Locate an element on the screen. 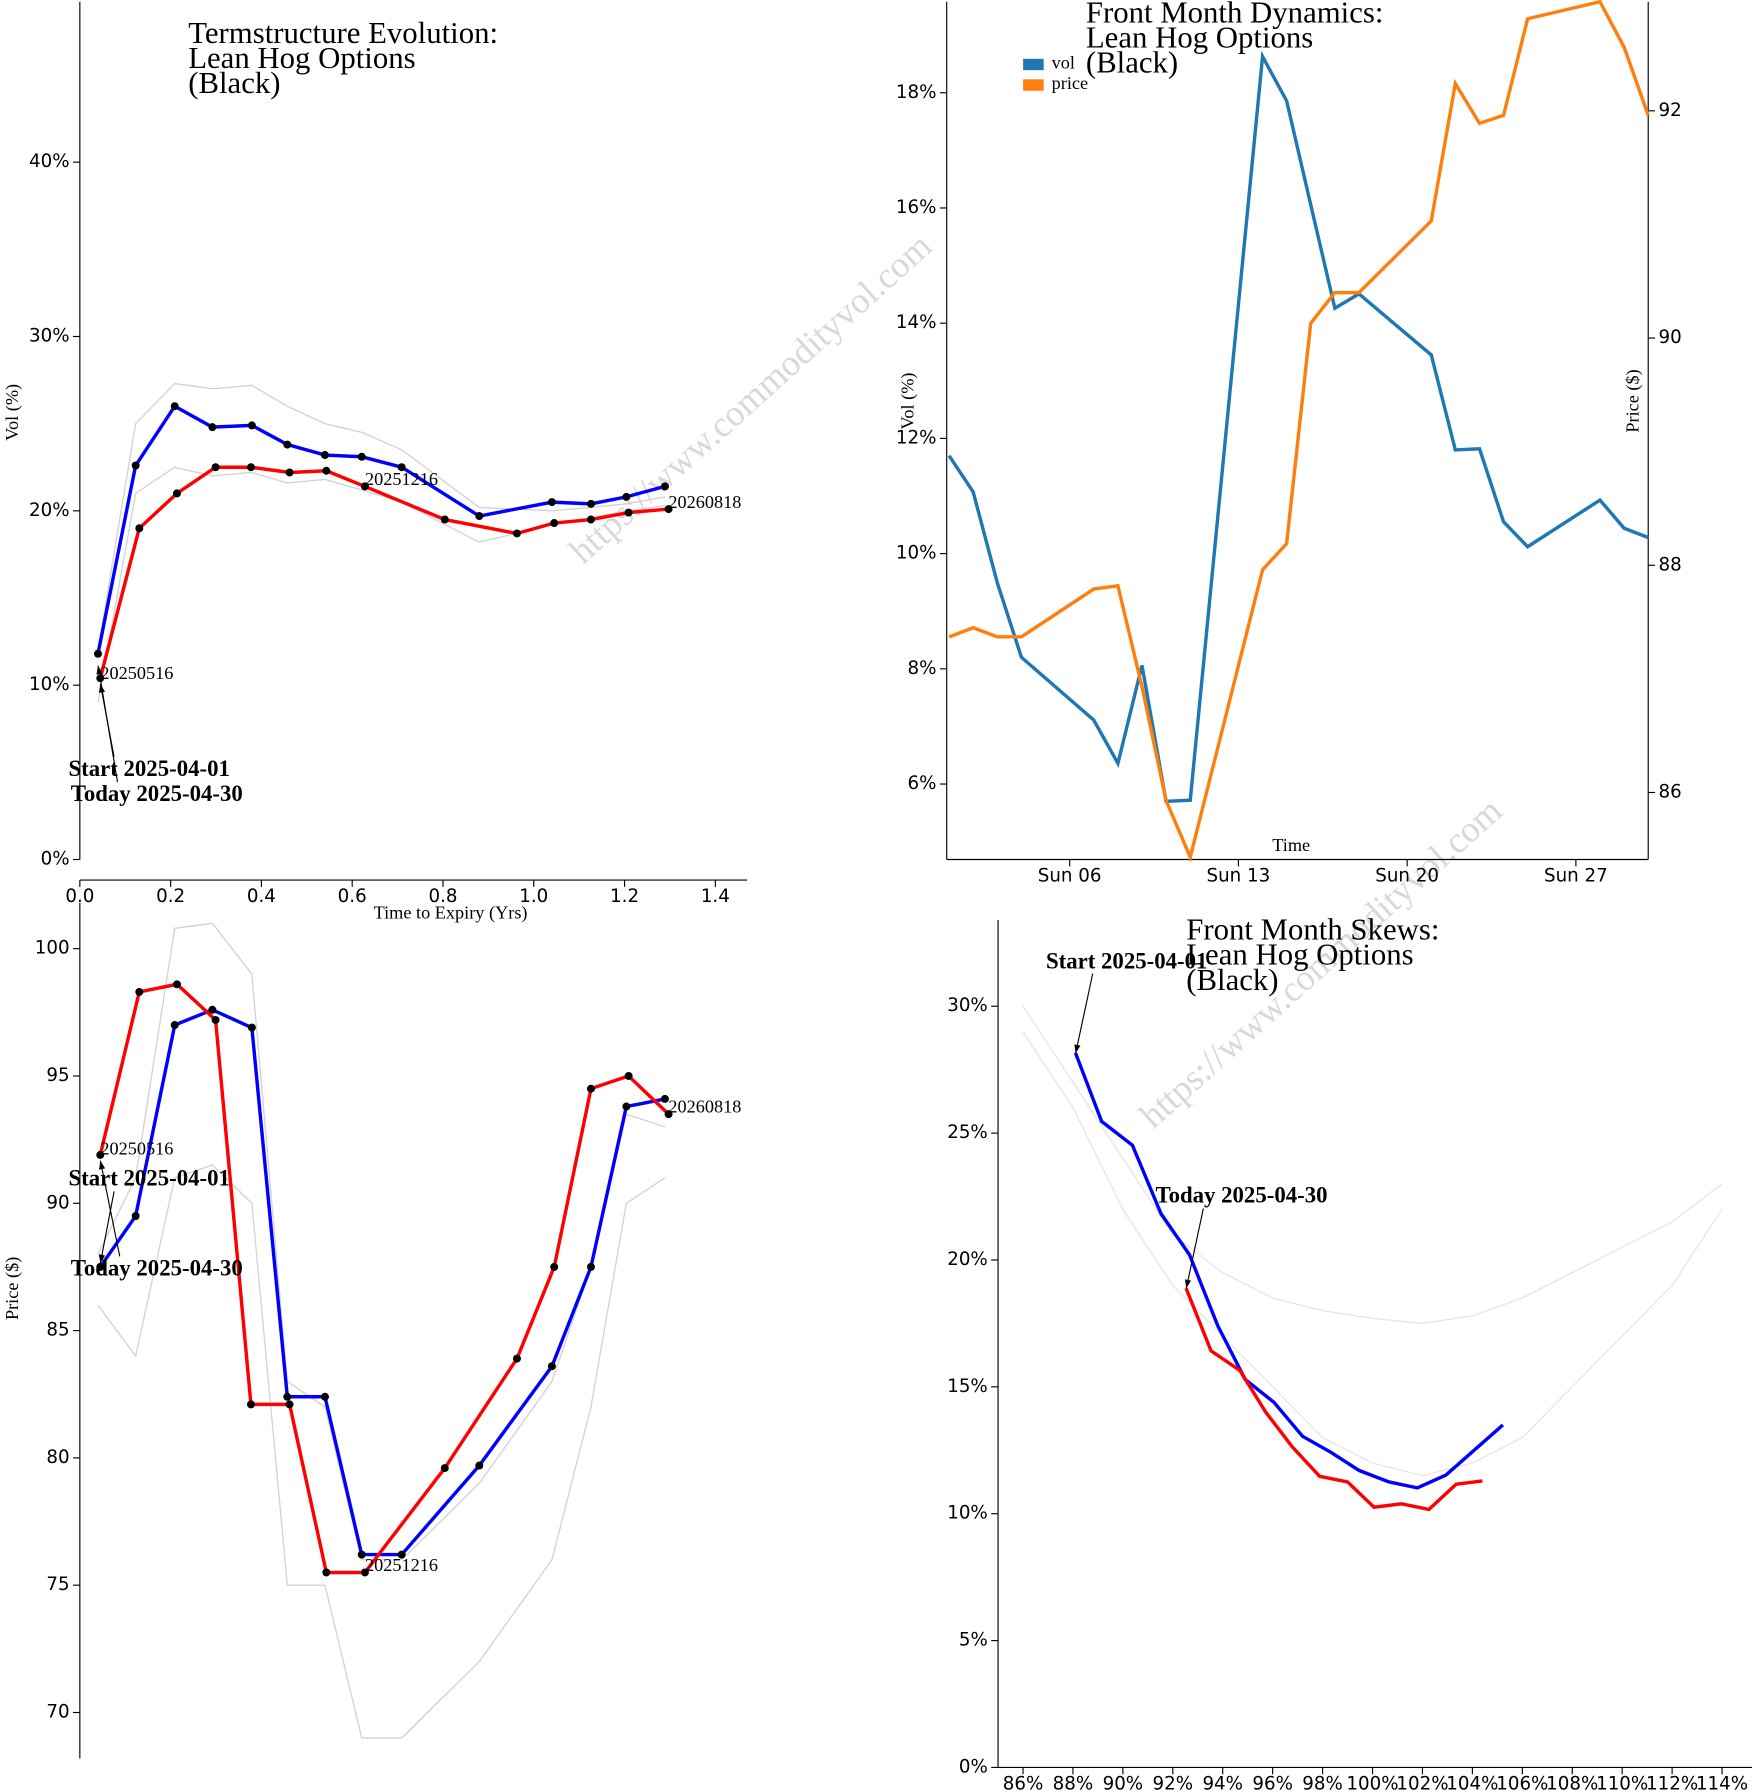  x-axis-label: Time is located at coordinates (1291, 845).